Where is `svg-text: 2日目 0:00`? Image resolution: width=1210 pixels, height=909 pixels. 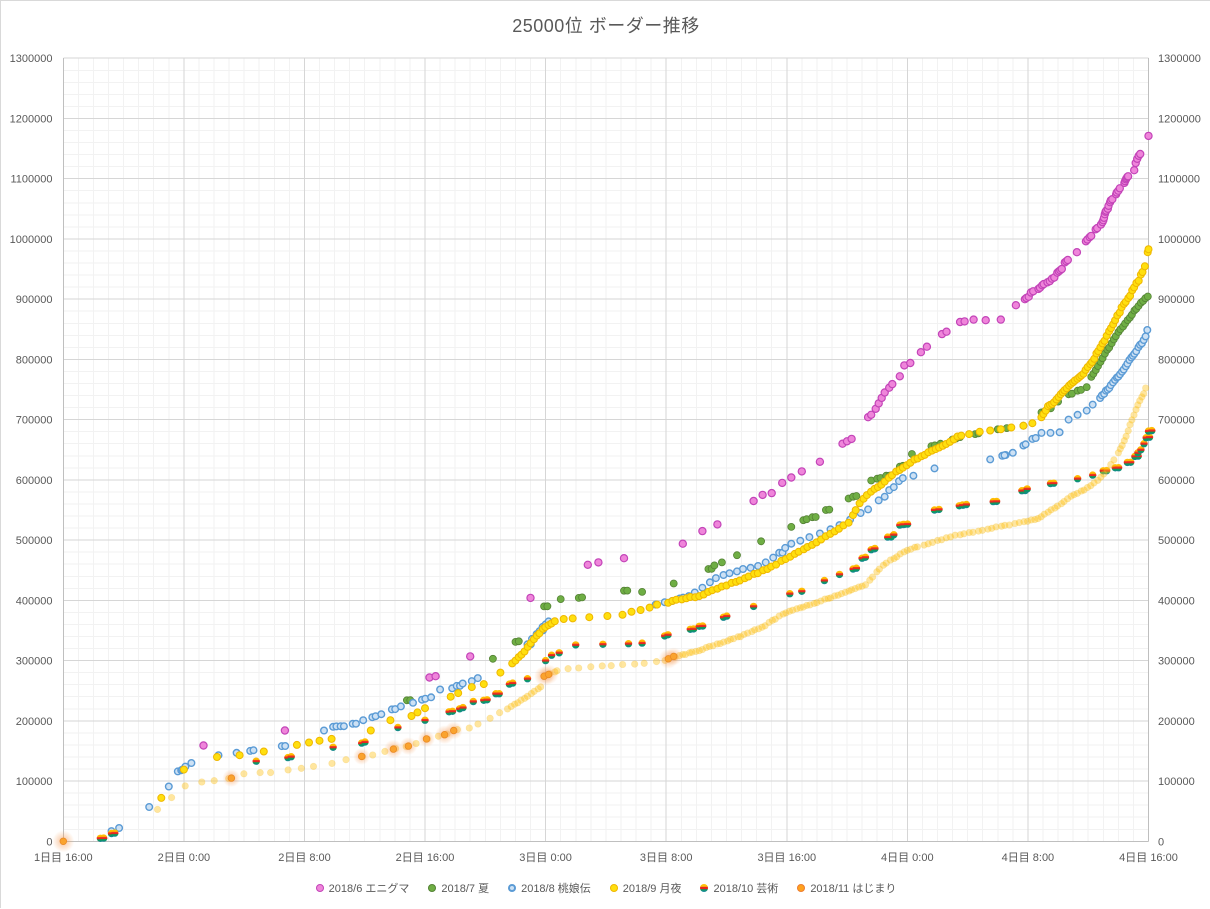 svg-text: 2日目 0:00 is located at coordinates (184, 858).